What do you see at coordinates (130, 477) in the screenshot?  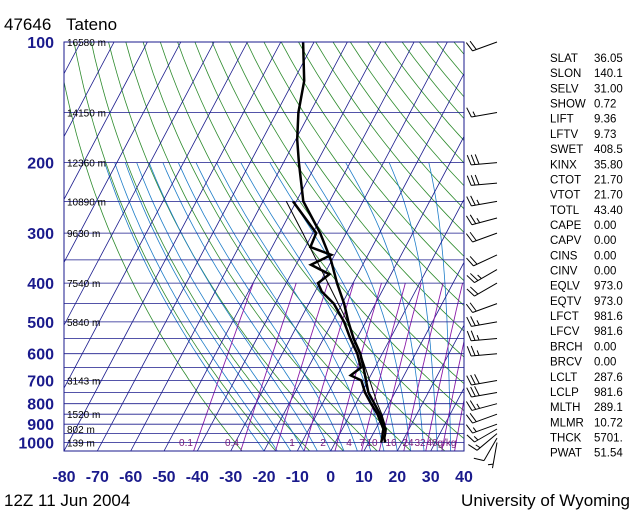 I see `temperature-tick-label: -60` at bounding box center [130, 477].